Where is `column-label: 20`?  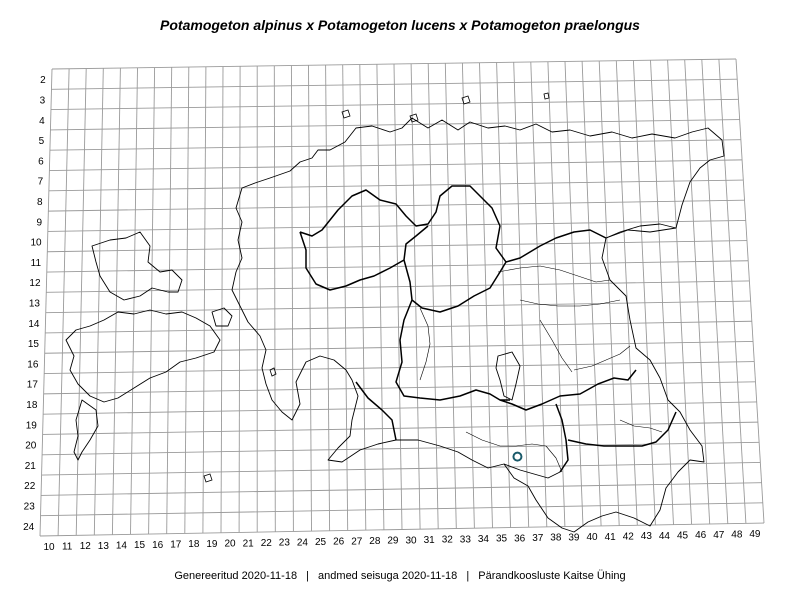 column-label: 20 is located at coordinates (230, 544).